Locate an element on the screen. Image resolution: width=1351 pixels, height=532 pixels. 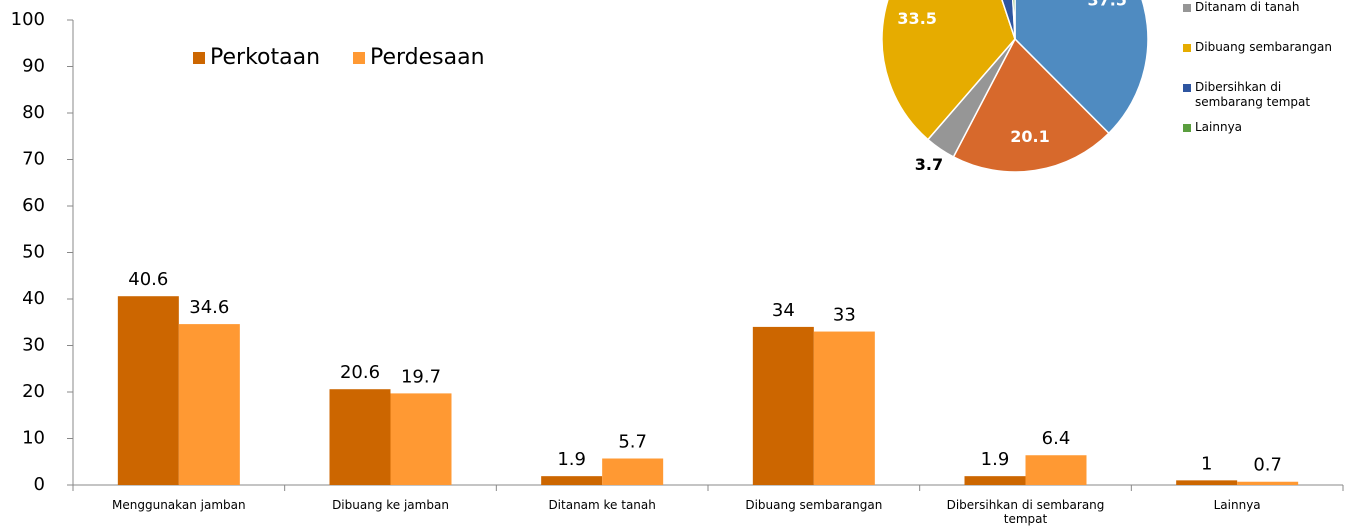
pie-legend-item: Ditanam di tanah is located at coordinates (1264, 7).